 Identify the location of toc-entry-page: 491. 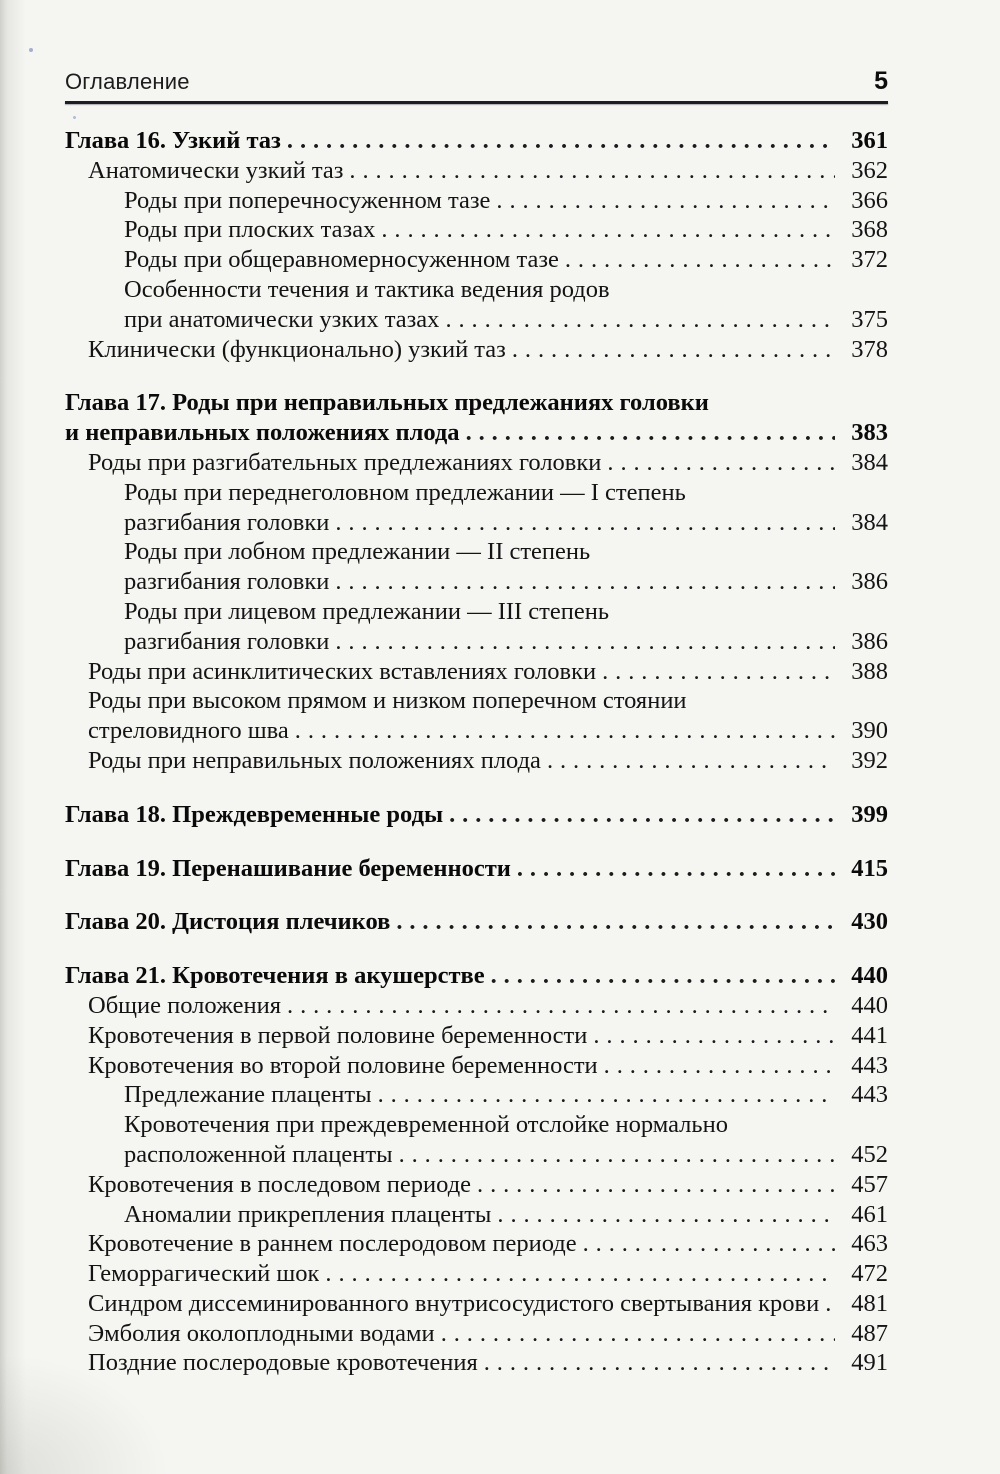
(869, 1363).